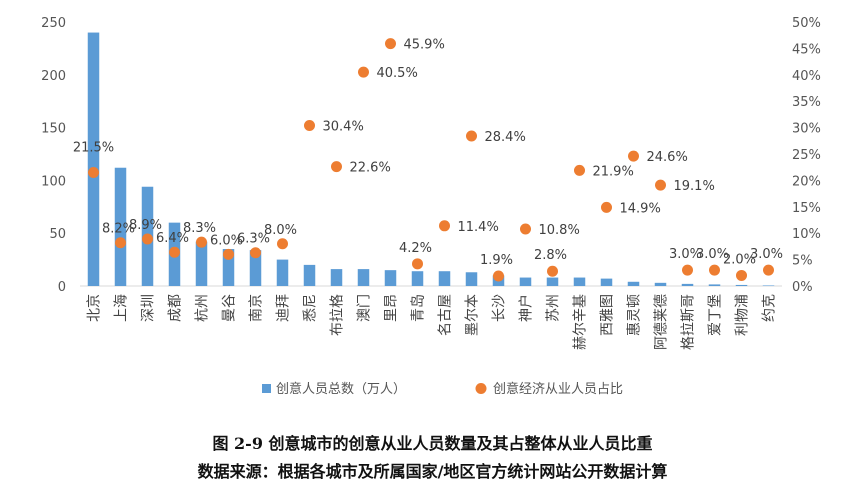  I want to click on data-label: 2.8%, so click(550, 255).